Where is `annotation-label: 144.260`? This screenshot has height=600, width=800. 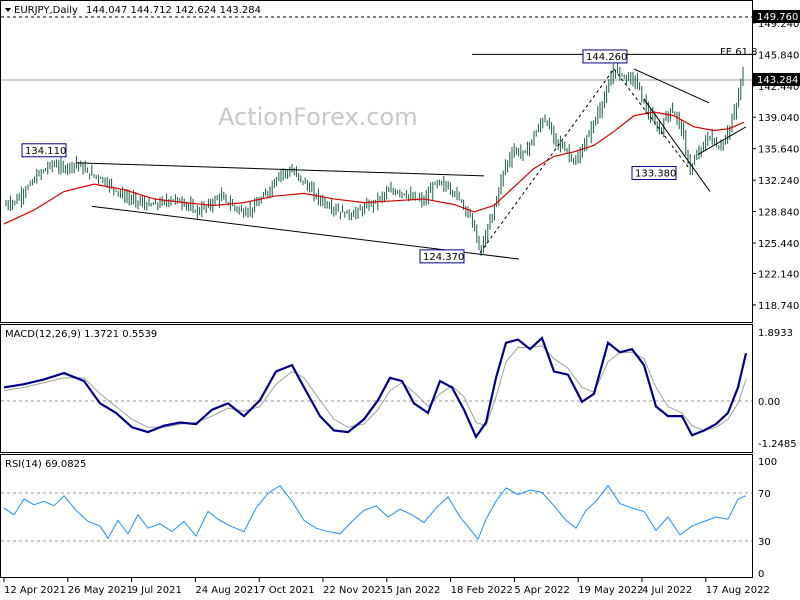 annotation-label: 144.260 is located at coordinates (606, 57).